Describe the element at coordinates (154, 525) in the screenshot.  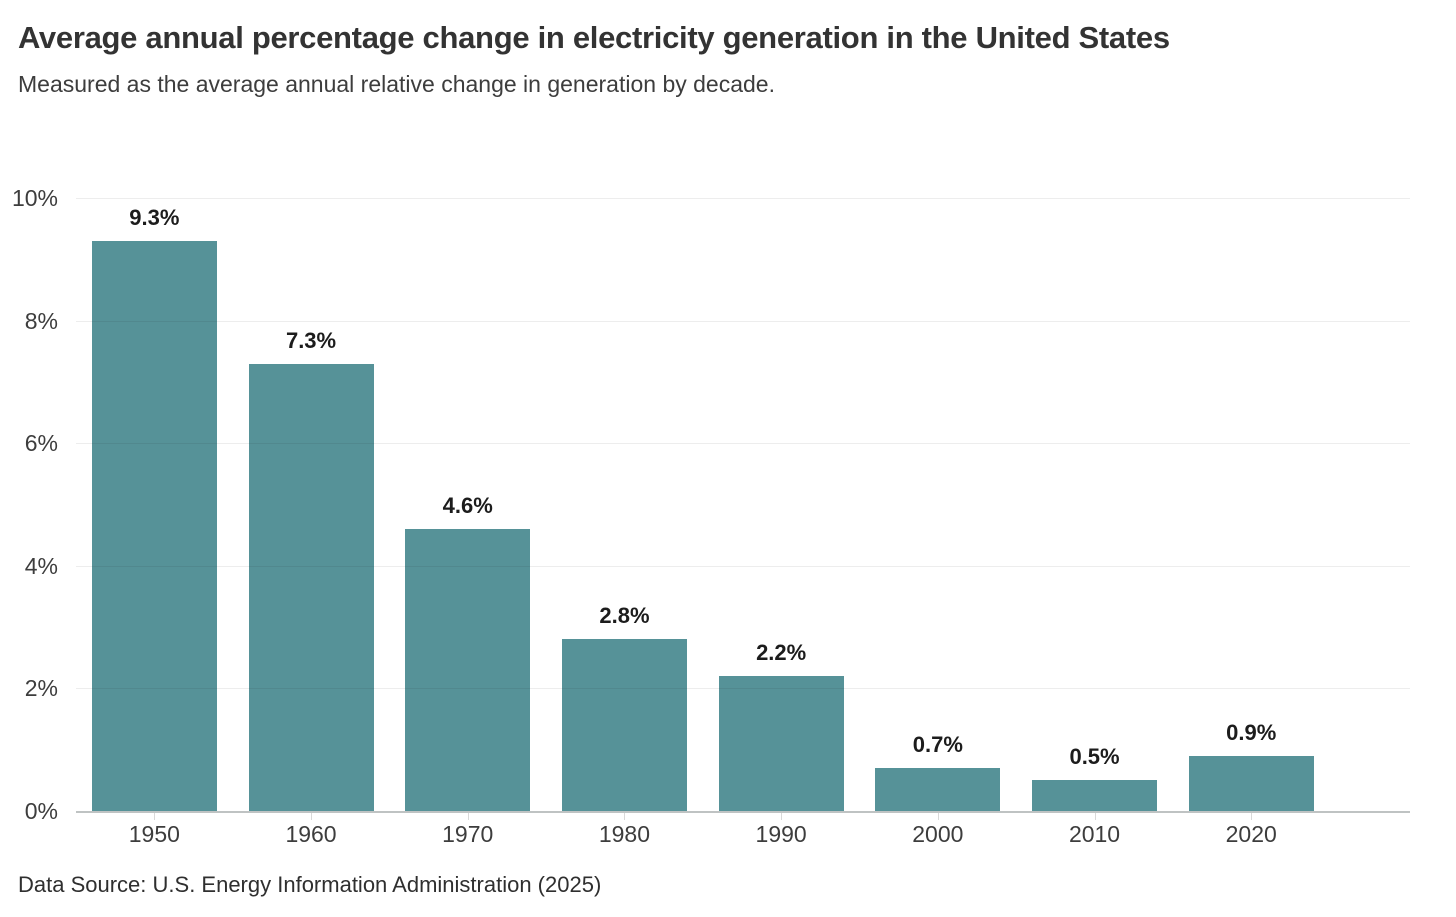
I see `bar-1950` at that location.